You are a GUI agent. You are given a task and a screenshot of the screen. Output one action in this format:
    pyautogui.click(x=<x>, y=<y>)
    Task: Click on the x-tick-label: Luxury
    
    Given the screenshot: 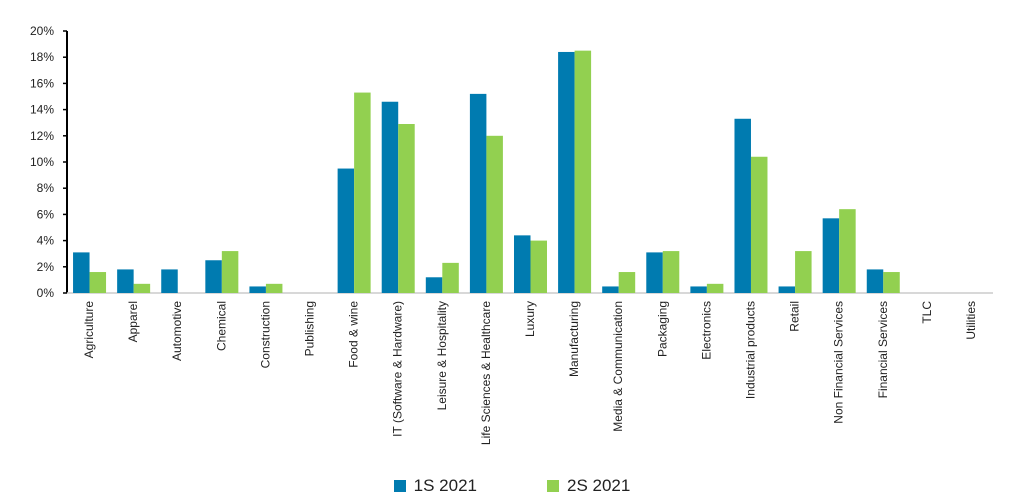 What is the action you would take?
    pyautogui.click(x=530, y=319)
    